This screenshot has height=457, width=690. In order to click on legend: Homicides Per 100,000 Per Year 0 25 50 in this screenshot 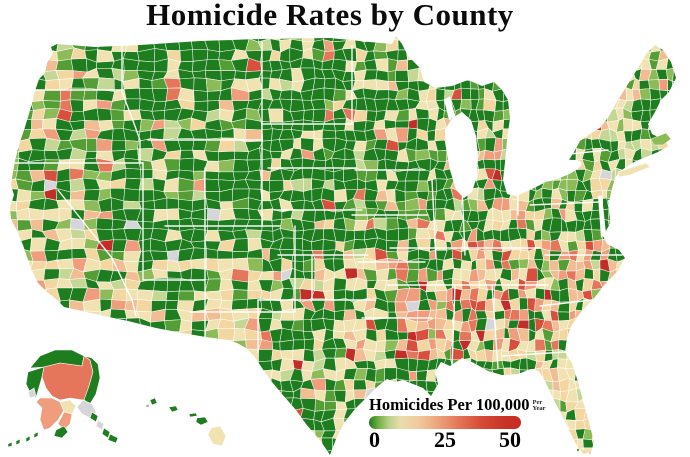, I will do `click(457, 424)`.